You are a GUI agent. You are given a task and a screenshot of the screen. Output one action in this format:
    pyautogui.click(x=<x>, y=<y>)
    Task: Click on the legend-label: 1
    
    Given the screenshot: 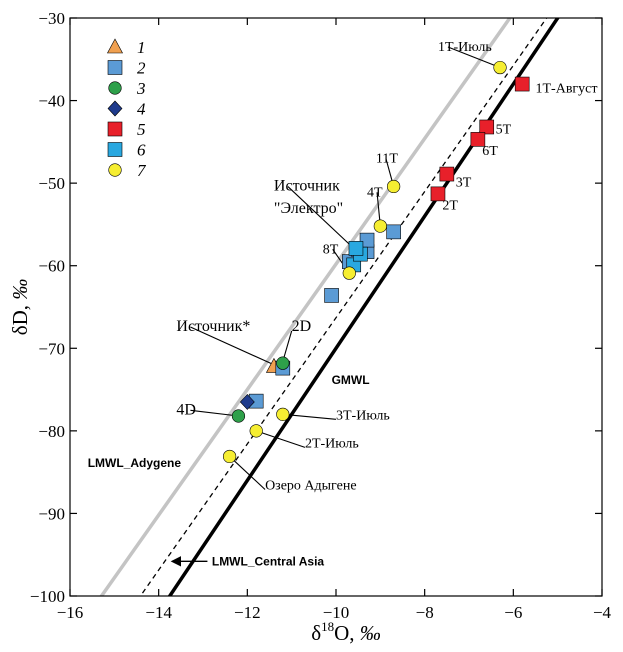 What is the action you would take?
    pyautogui.click(x=141, y=47)
    